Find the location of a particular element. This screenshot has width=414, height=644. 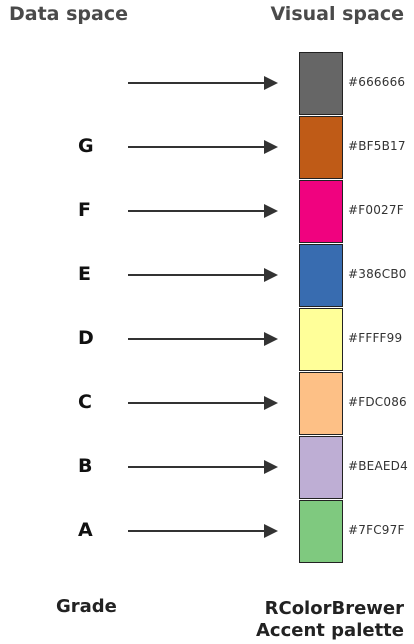

grade-label-a: A is located at coordinates (85, 530).